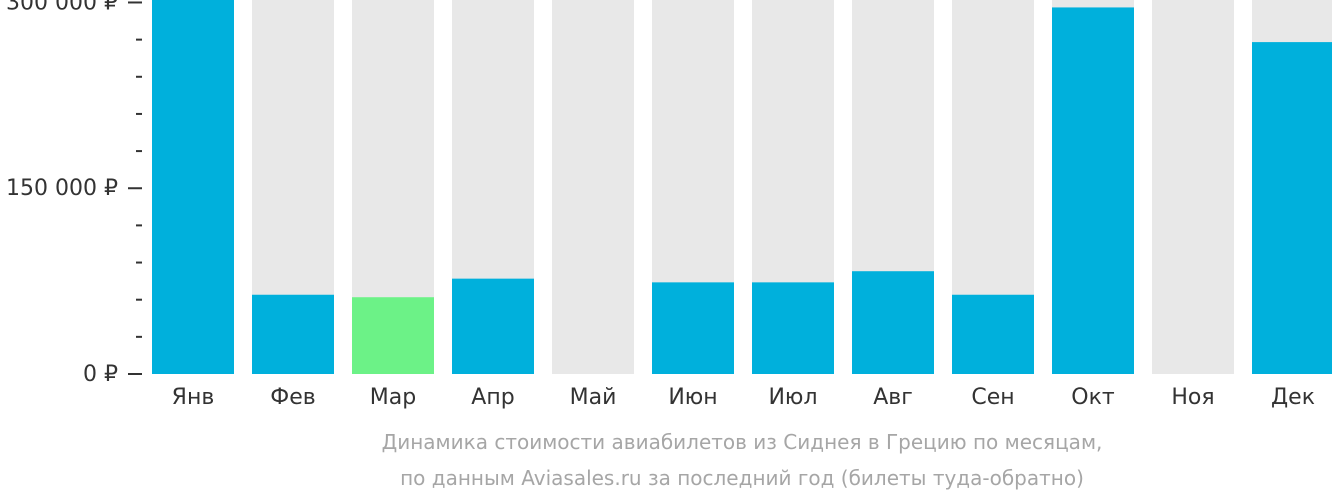  Describe the element at coordinates (393, 397) in the screenshot. I see `x-tick-label: Мар` at that location.